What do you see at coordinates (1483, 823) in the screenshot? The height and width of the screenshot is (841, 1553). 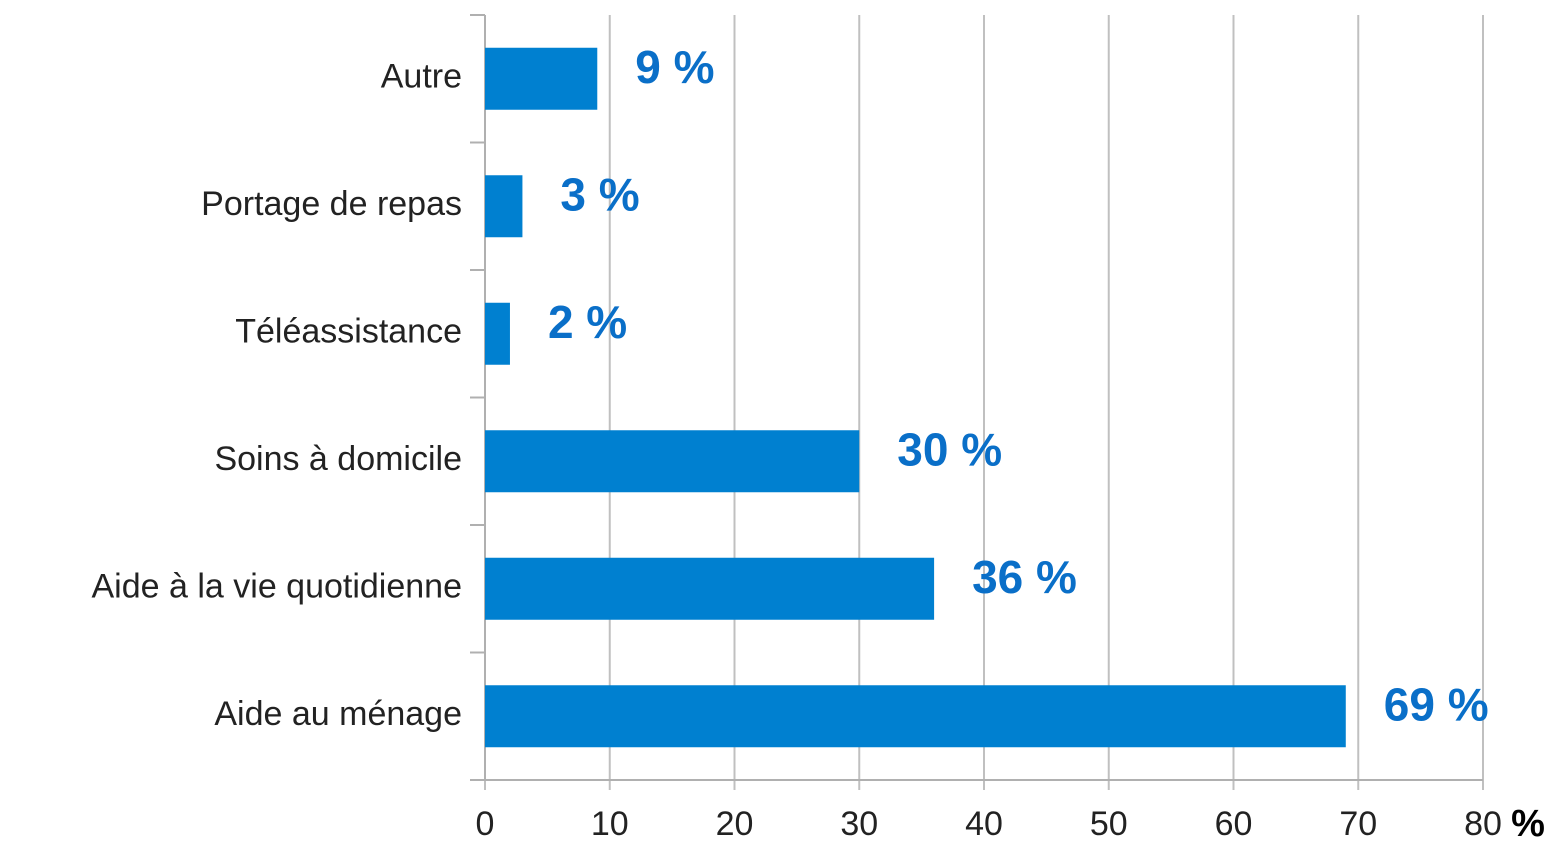 I see `x-tick-label: 80` at bounding box center [1483, 823].